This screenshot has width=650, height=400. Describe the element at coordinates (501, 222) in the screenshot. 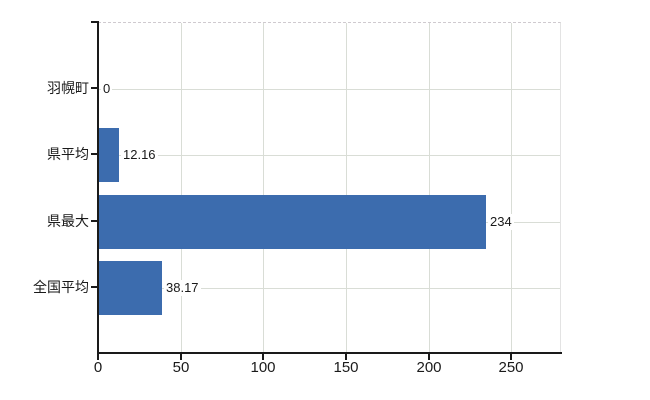

I see `value-label: 234` at that location.